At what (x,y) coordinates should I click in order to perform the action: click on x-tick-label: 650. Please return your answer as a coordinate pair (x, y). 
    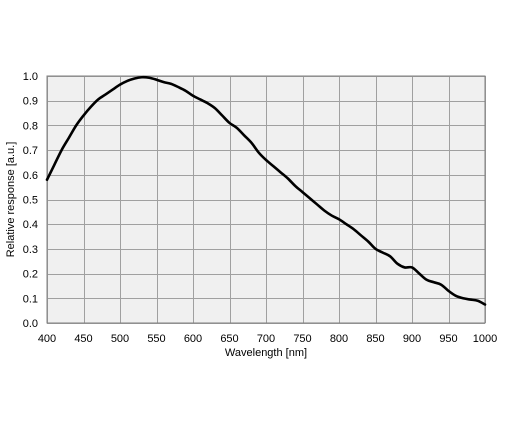
    Looking at the image, I should click on (229, 339).